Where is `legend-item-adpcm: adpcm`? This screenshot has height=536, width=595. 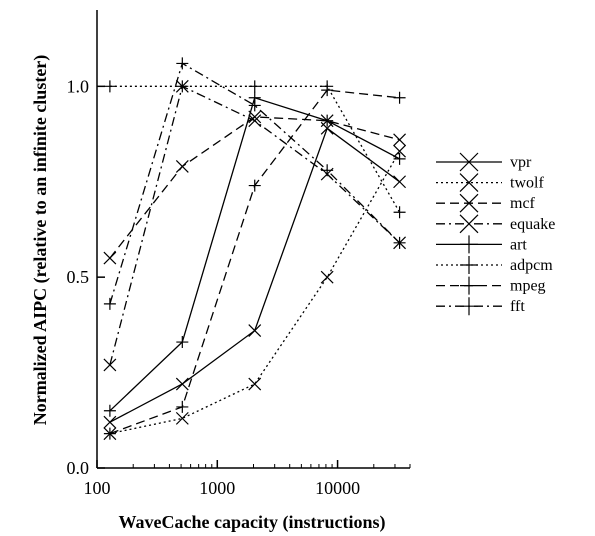 legend-item-adpcm: adpcm is located at coordinates (494, 265).